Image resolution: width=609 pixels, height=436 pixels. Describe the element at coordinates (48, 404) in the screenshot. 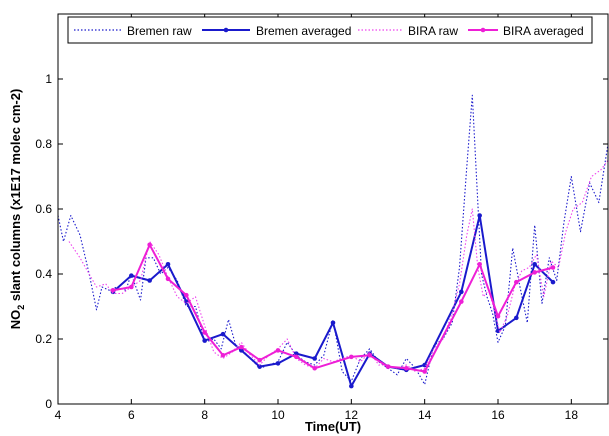

I see `y-tick-label-0: 0` at that location.